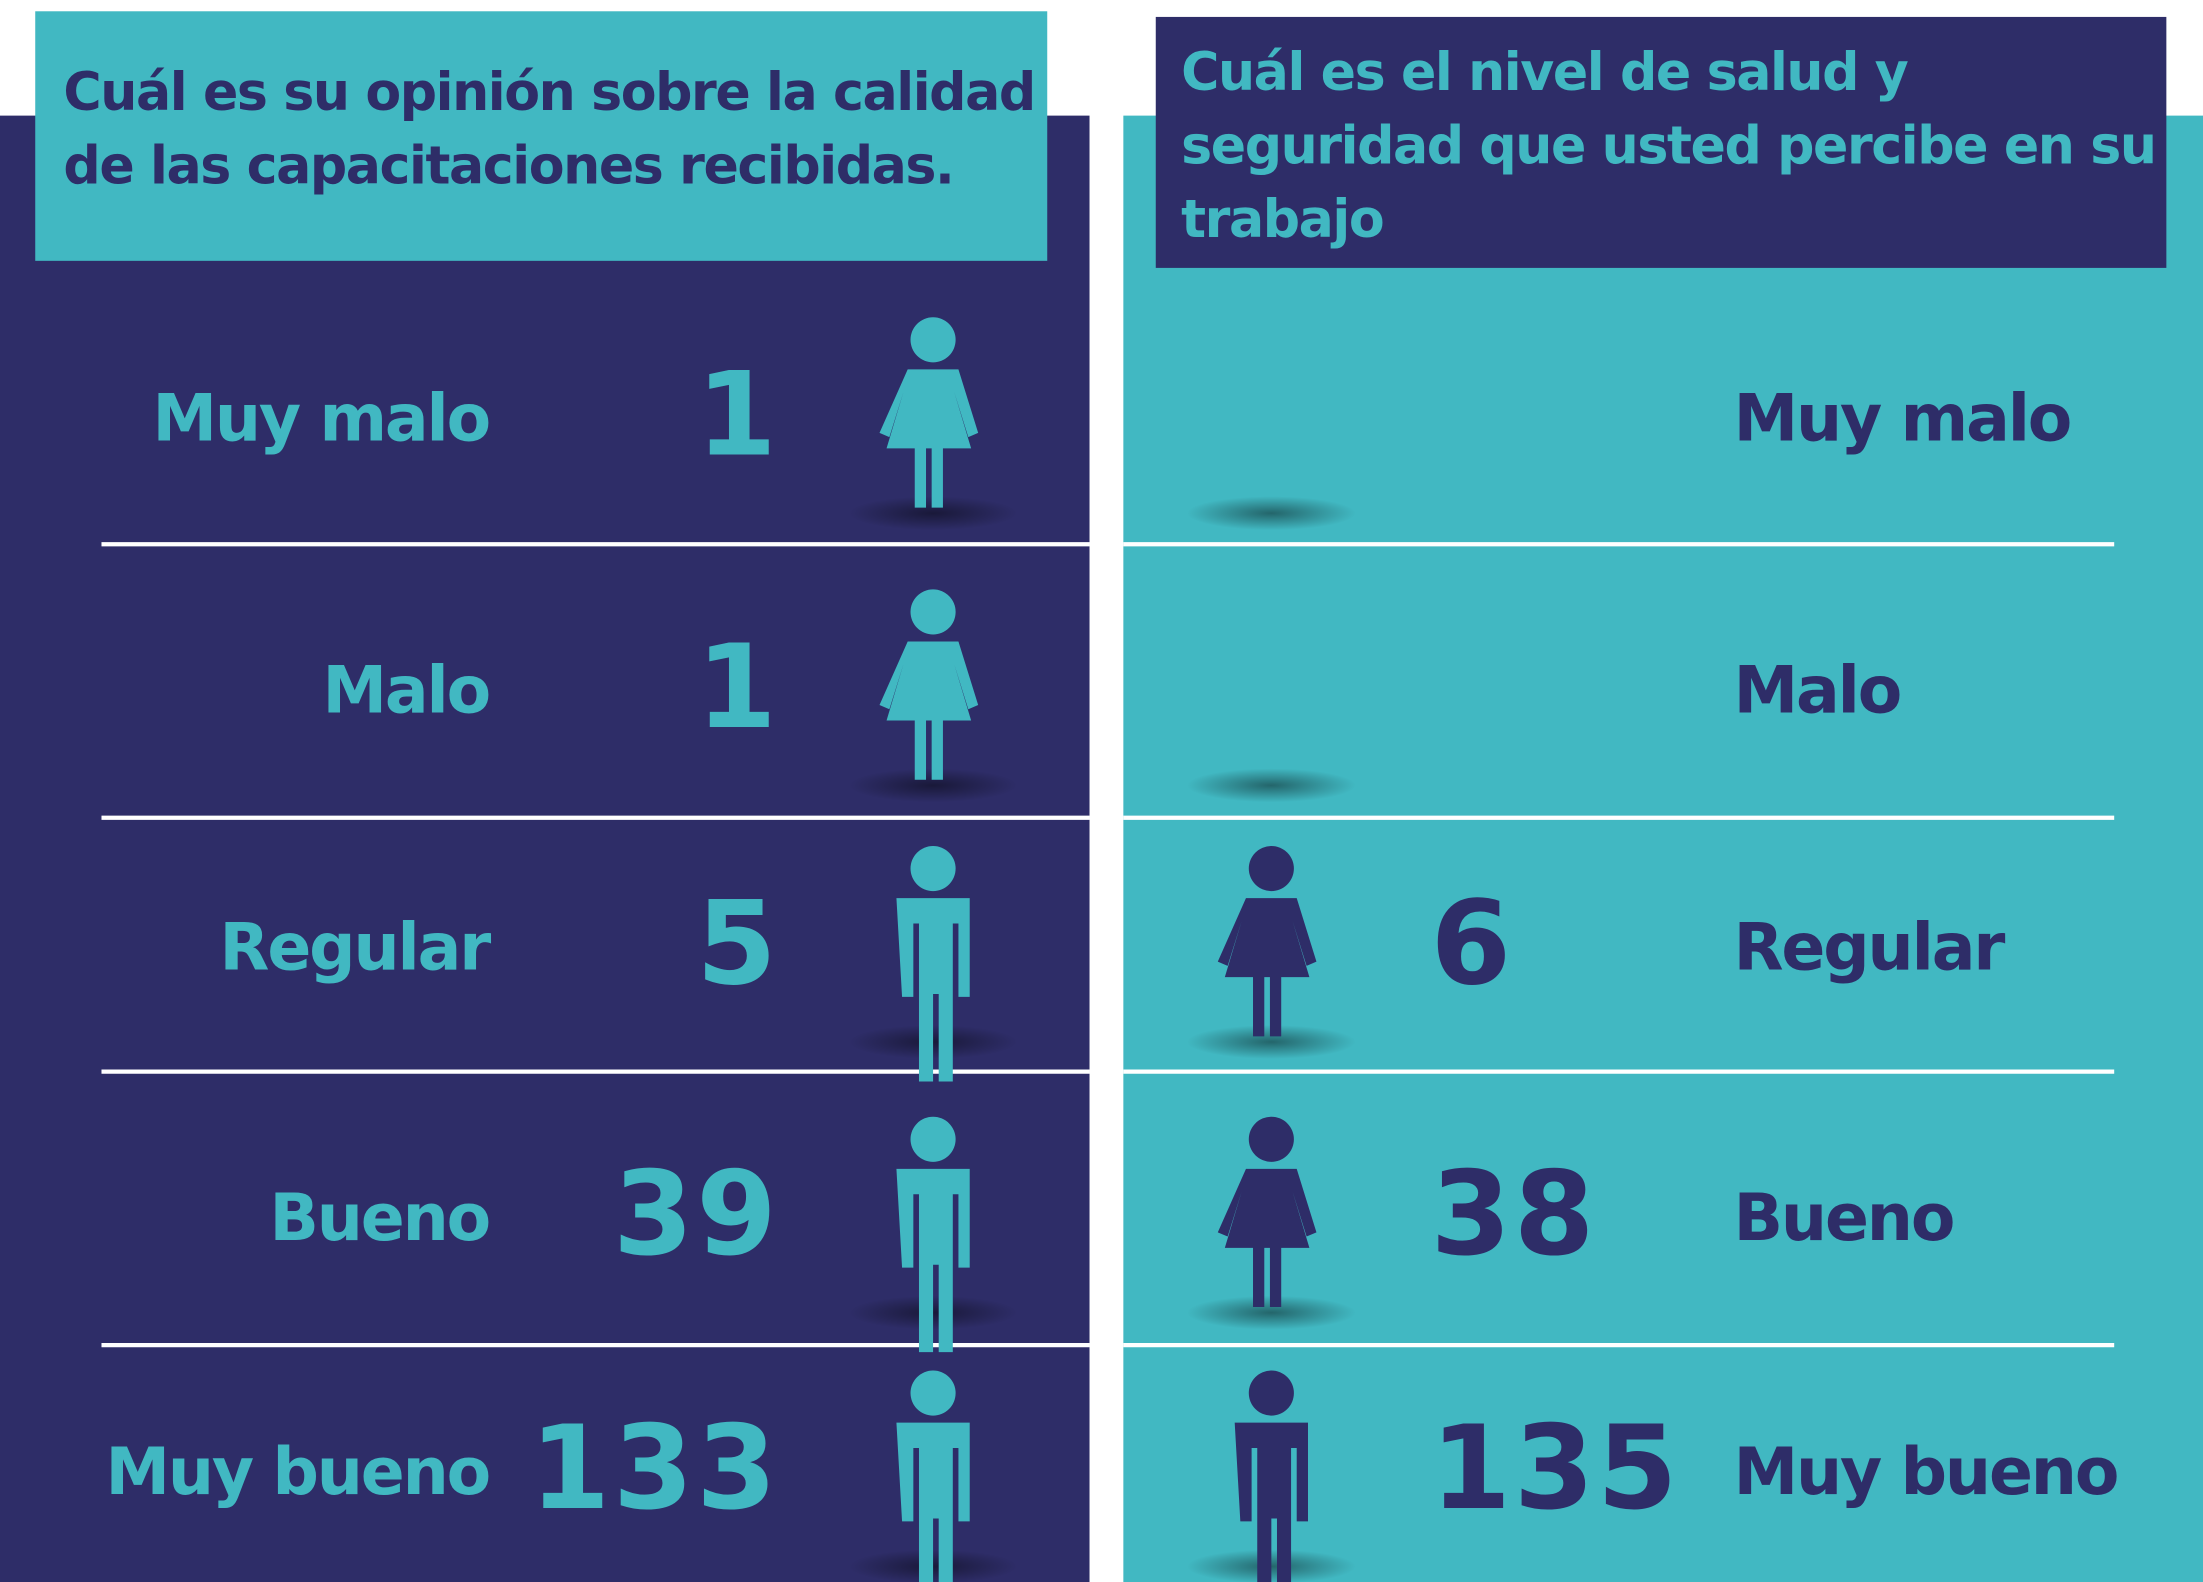  What do you see at coordinates (1282, 220) in the screenshot?
I see `panel-title: trabajo` at bounding box center [1282, 220].